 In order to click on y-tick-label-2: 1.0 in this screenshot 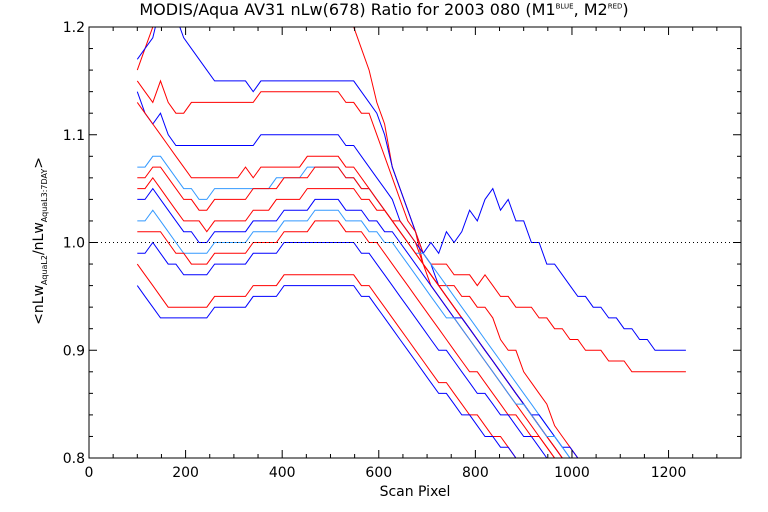, I will do `click(74, 244)`.